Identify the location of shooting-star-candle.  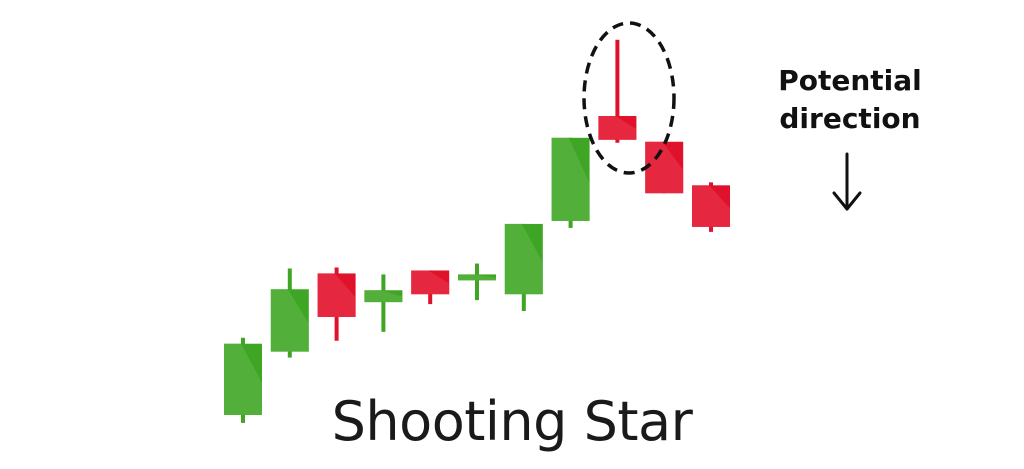
(617, 91).